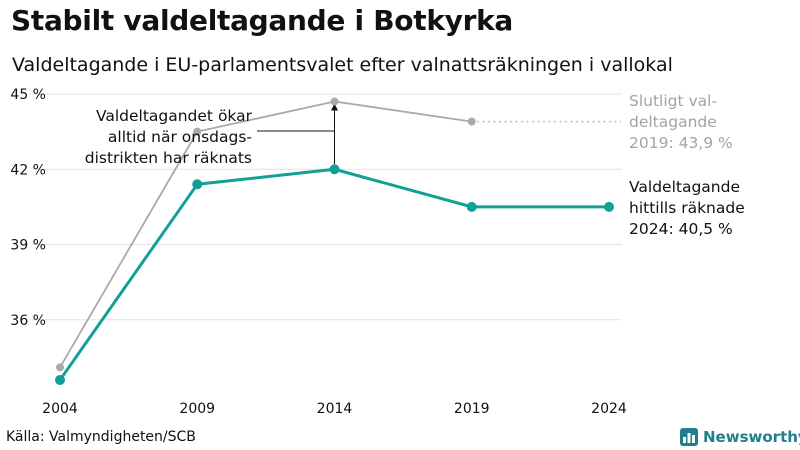 The width and height of the screenshot is (800, 450). I want to click on brand-logo: Newsworthy, so click(740, 437).